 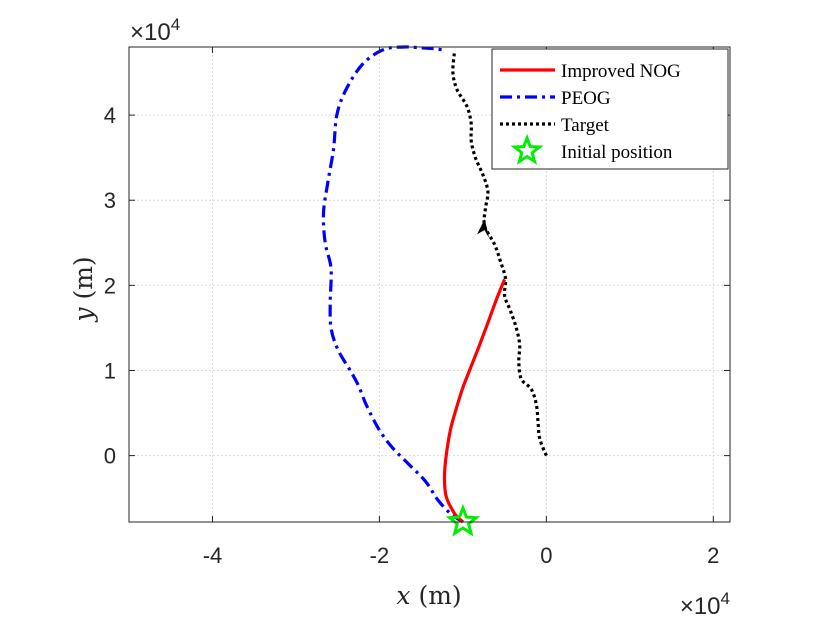 What do you see at coordinates (110, 456) in the screenshot?
I see `y-tick-label: 0` at bounding box center [110, 456].